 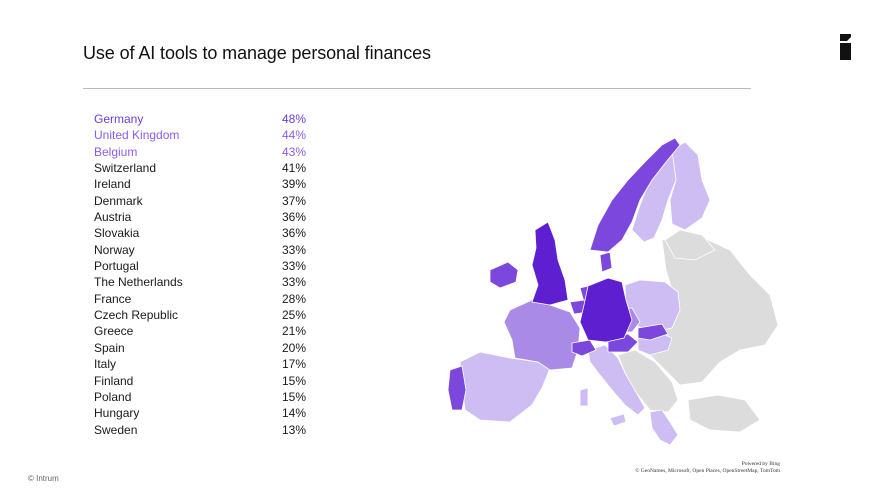 What do you see at coordinates (293, 184) in the screenshot?
I see `share-value: 39%` at bounding box center [293, 184].